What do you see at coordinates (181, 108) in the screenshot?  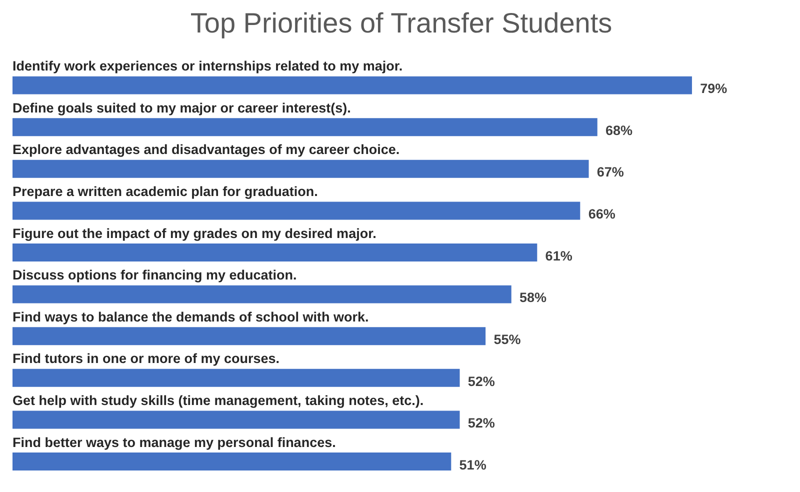 I see `y-tick-label: Define goals suited to my major or career interest(s).` at bounding box center [181, 108].